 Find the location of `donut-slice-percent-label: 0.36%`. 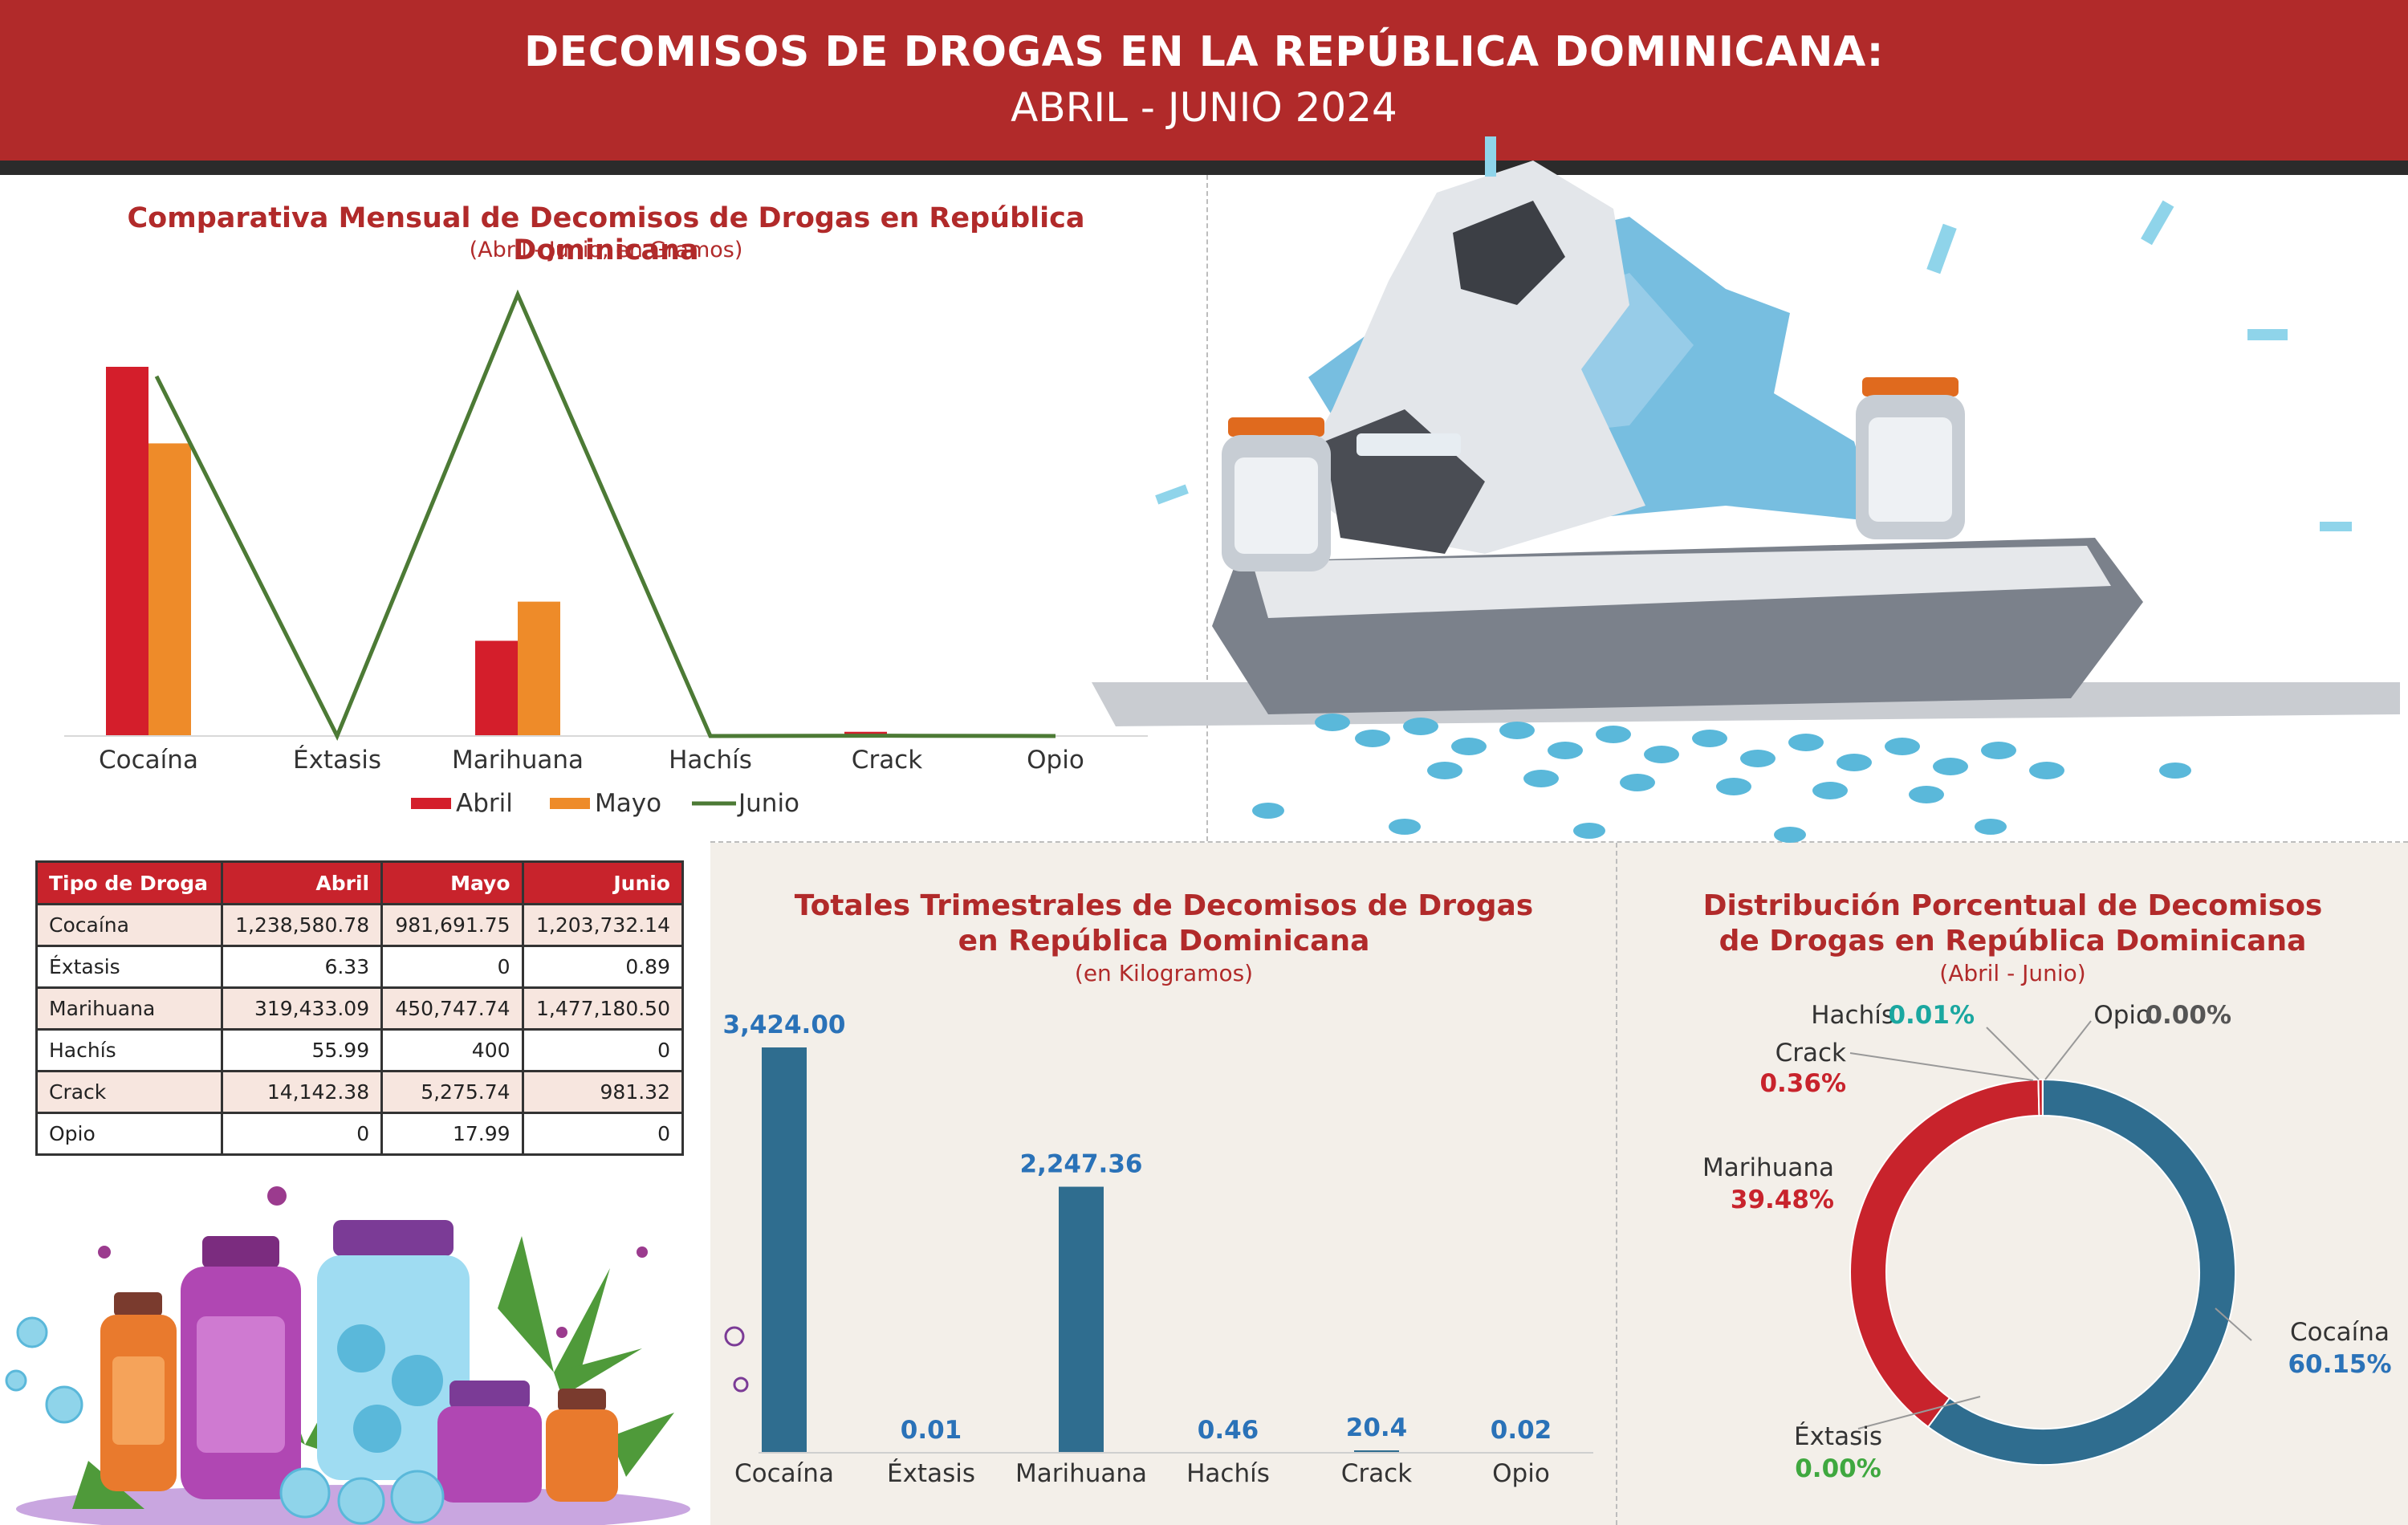

donut-slice-percent-label: 0.36% is located at coordinates (1802, 1084).